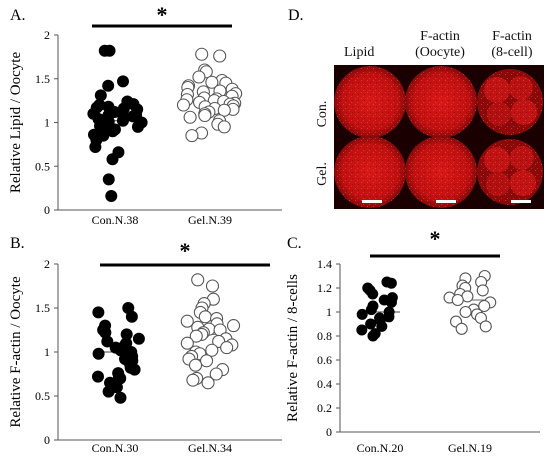  Describe the element at coordinates (510, 172) in the screenshot. I see `embryo-8cell-gel` at that location.